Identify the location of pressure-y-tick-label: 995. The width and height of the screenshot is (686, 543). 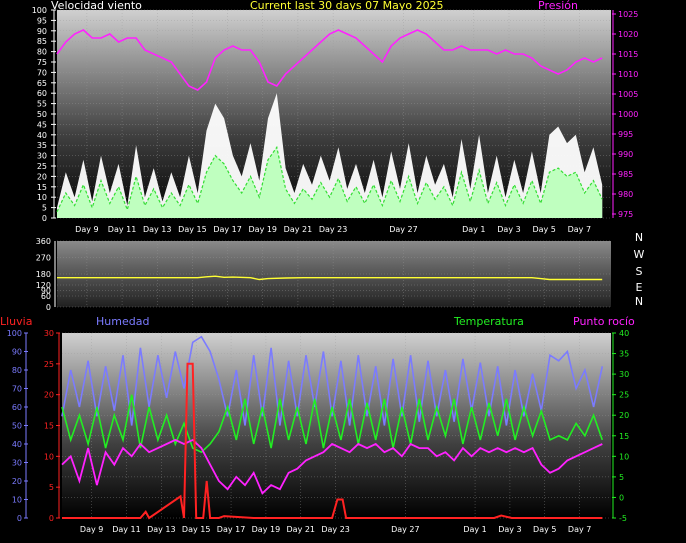
(625, 134).